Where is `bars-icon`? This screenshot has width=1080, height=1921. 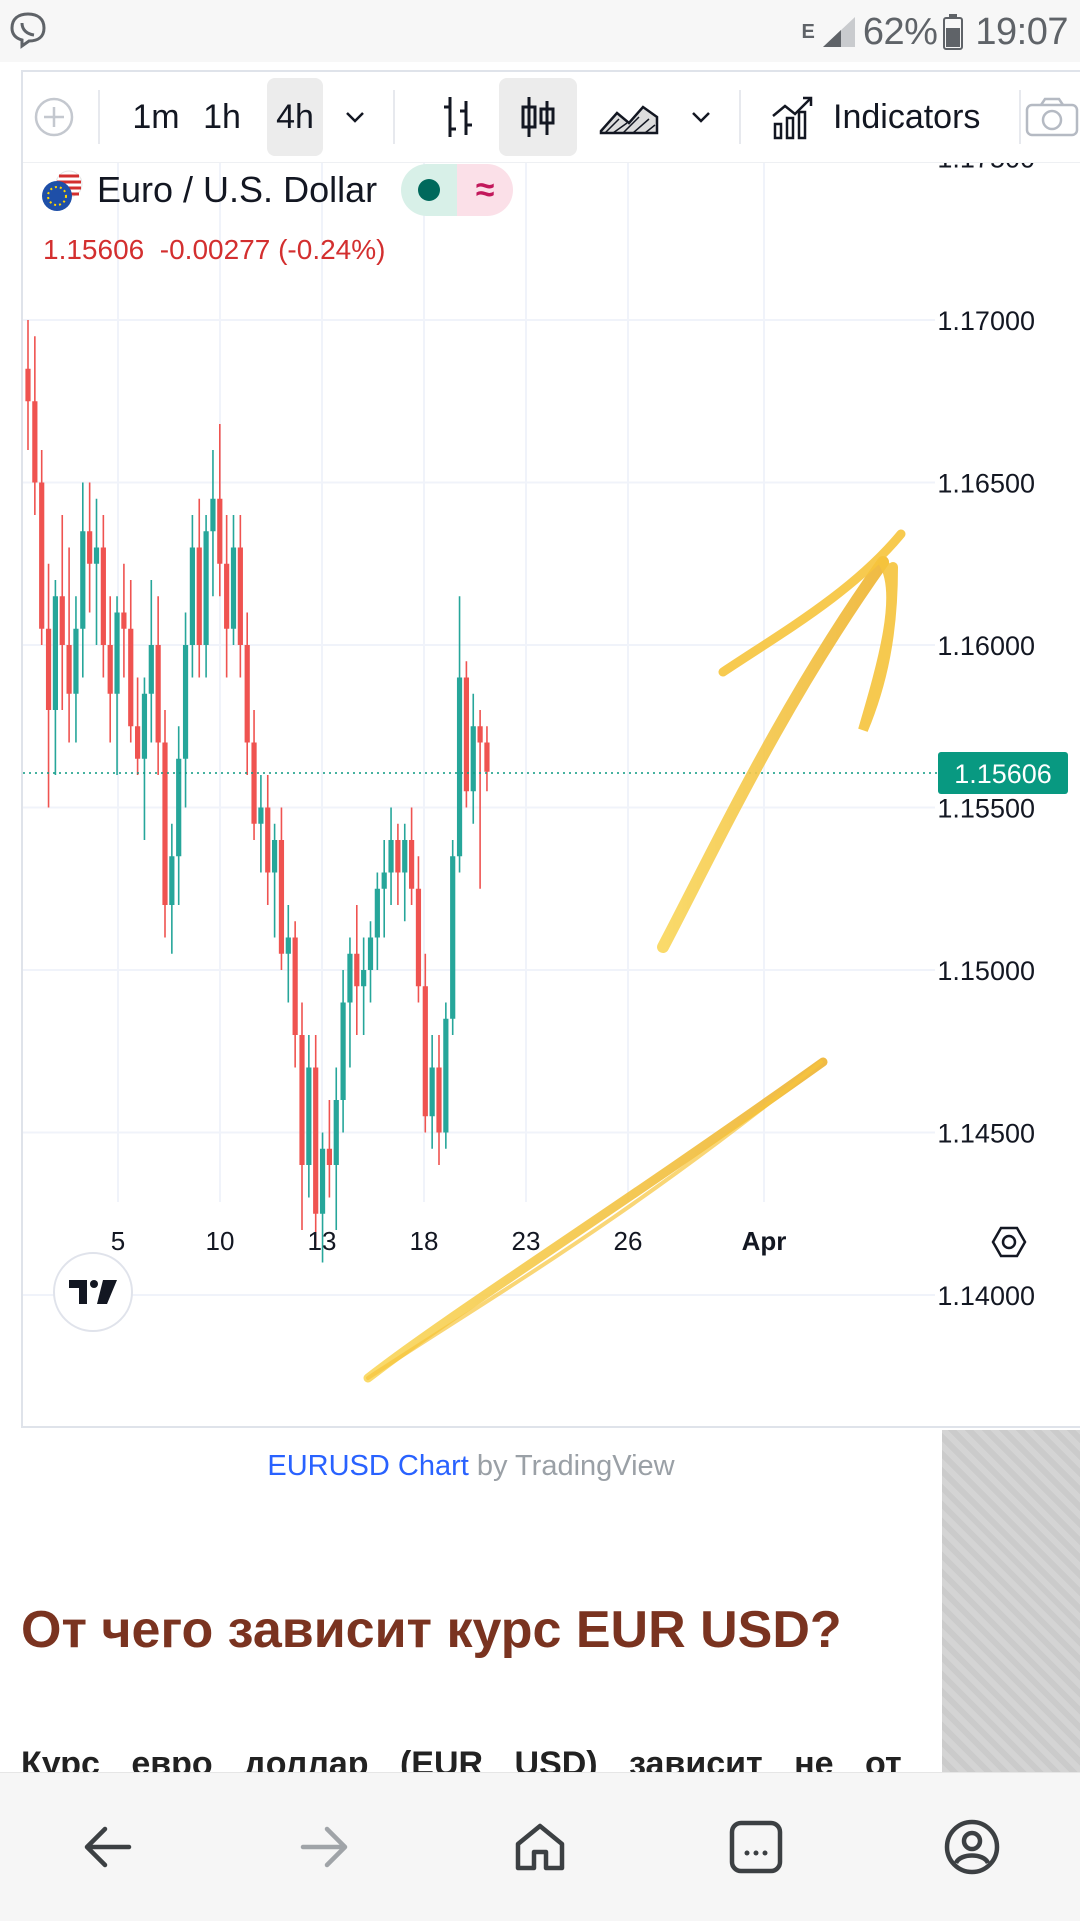
bars-icon is located at coordinates (458, 117).